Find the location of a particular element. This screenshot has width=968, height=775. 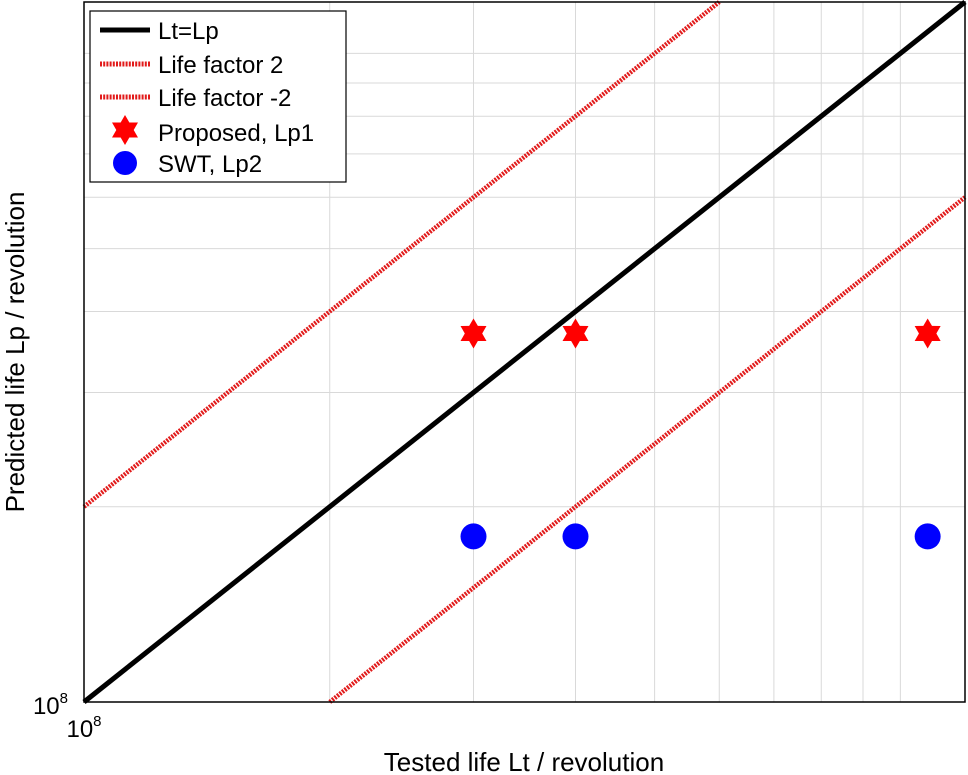

legend-label-swt: SWT, Lp2 is located at coordinates (210, 164).